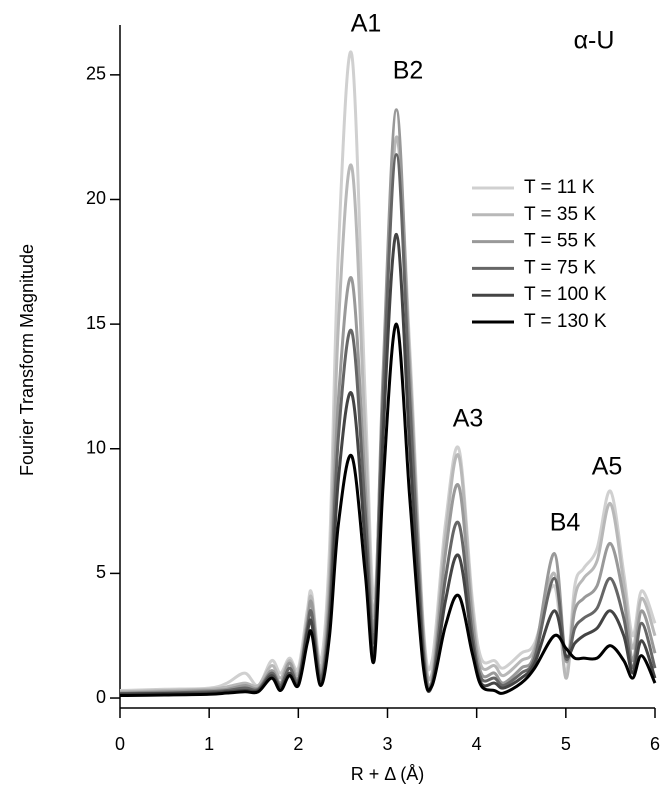  What do you see at coordinates (27, 360) in the screenshot?
I see `y-axis-label: Fourier Transform Magnitude` at bounding box center [27, 360].